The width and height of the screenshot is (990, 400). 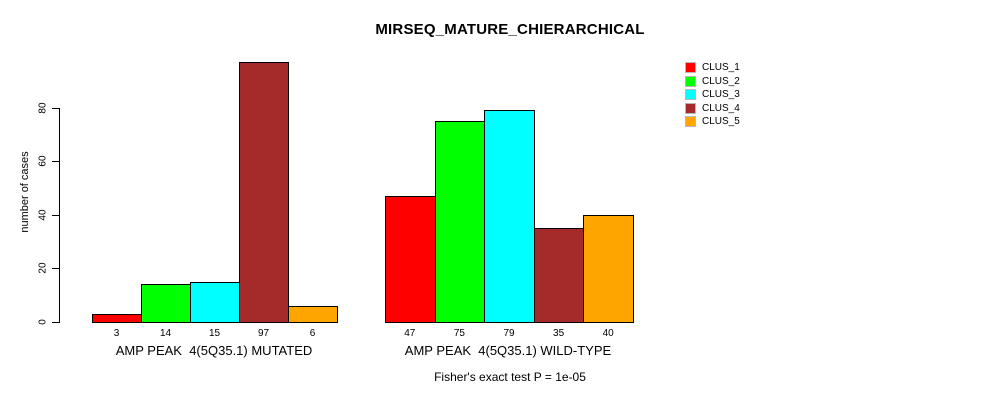 What do you see at coordinates (214, 350) in the screenshot?
I see `group-label-mutated: AMP PEAK 4(5Q35.1) MUTATED` at bounding box center [214, 350].